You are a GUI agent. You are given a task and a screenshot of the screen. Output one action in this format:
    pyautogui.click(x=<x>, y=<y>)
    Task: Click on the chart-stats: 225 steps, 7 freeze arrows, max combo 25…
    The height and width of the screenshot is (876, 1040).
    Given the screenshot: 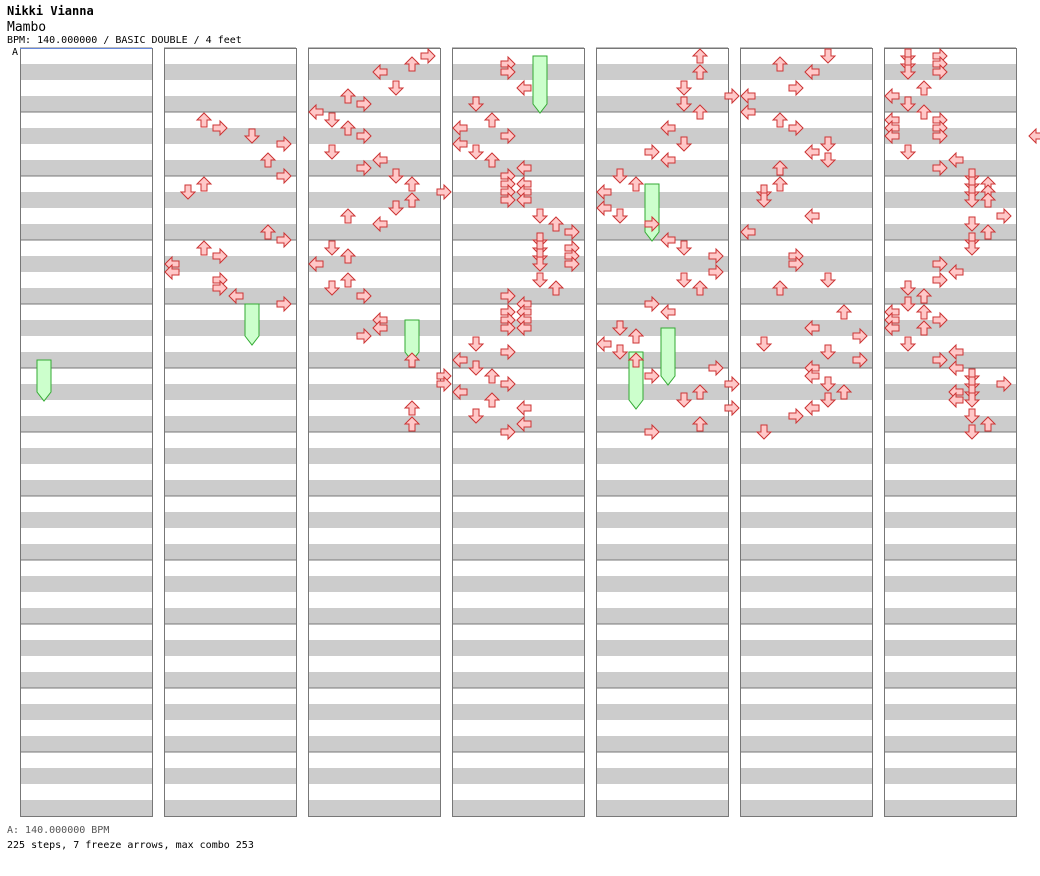 What is the action you would take?
    pyautogui.click(x=130, y=845)
    